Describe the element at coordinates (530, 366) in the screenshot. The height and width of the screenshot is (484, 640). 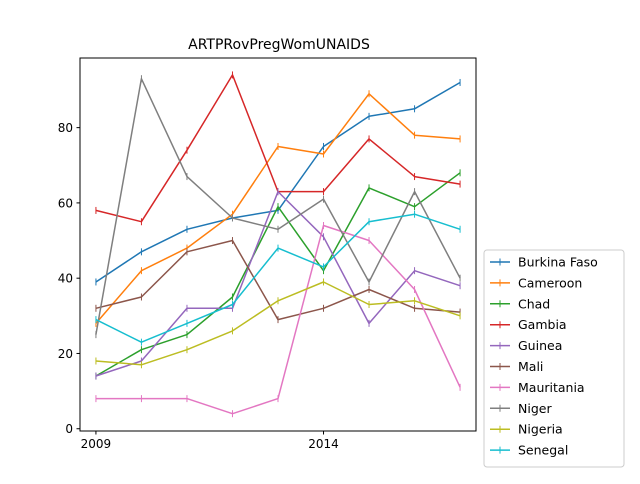
I see `legend-label: Mali` at that location.